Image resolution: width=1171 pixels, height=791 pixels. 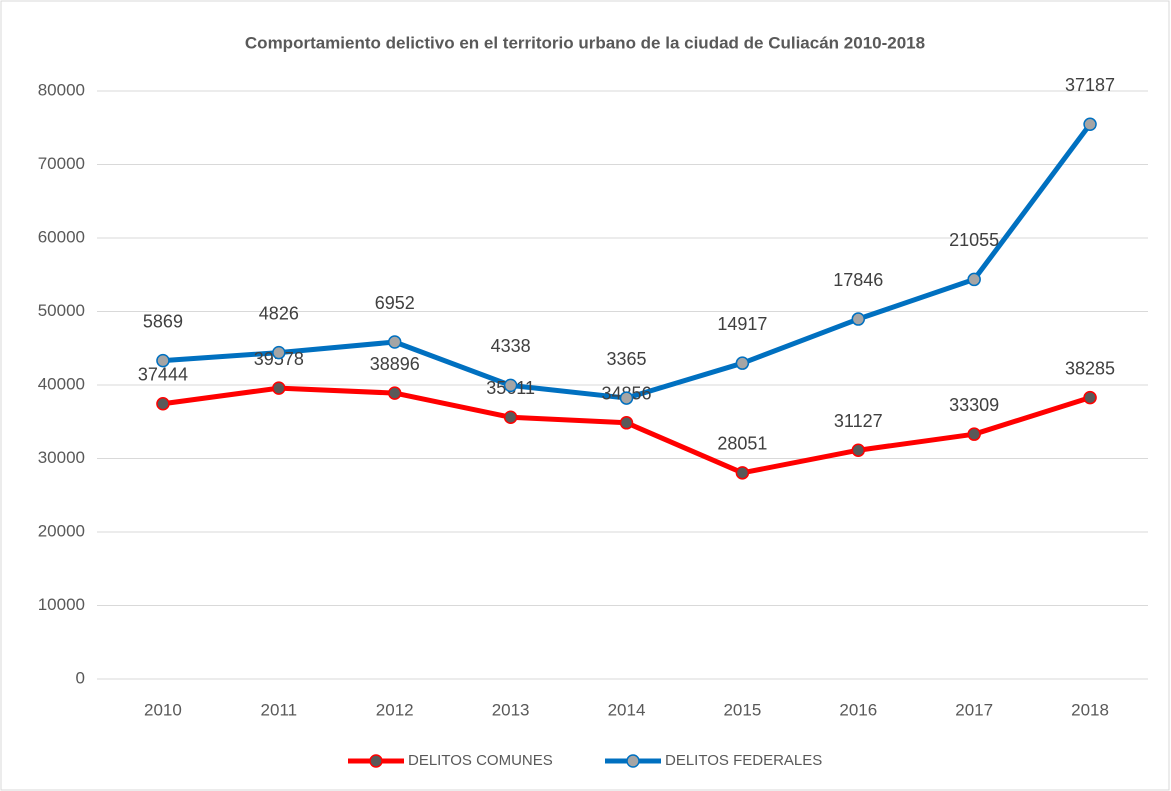 What do you see at coordinates (511, 709) in the screenshot?
I see `x-tick-label: 2013` at bounding box center [511, 709].